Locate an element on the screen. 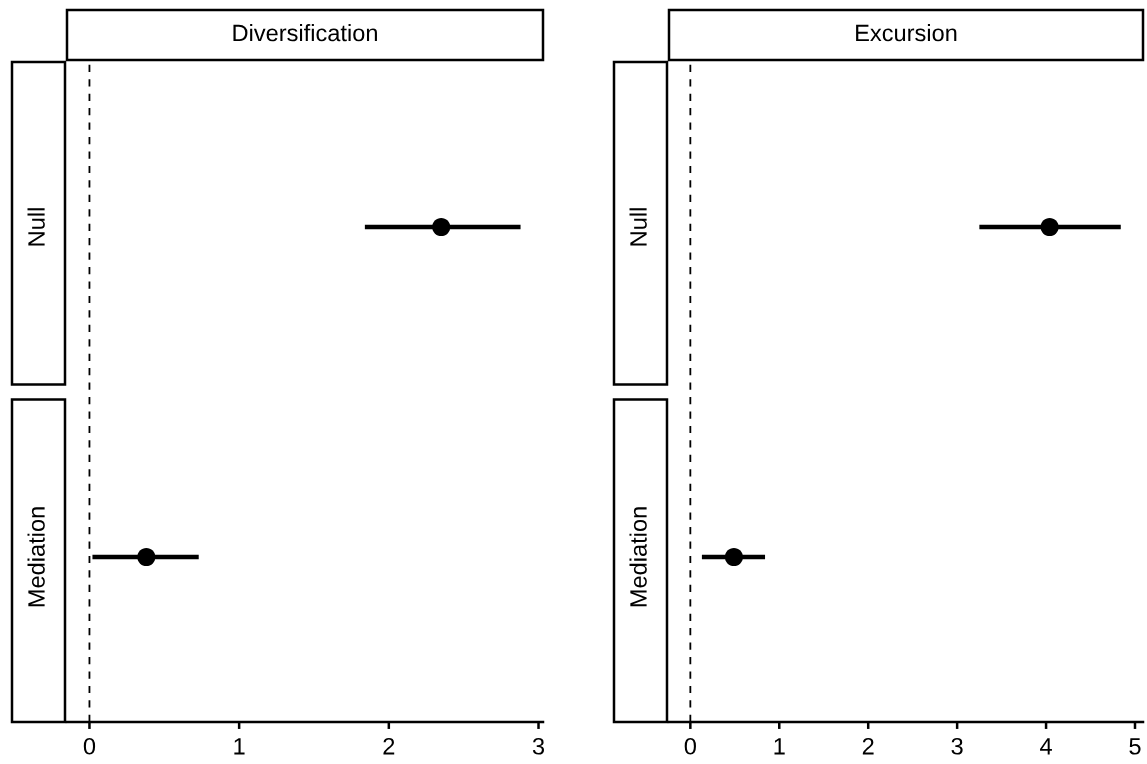  chart-title: Excursion is located at coordinates (906, 33).